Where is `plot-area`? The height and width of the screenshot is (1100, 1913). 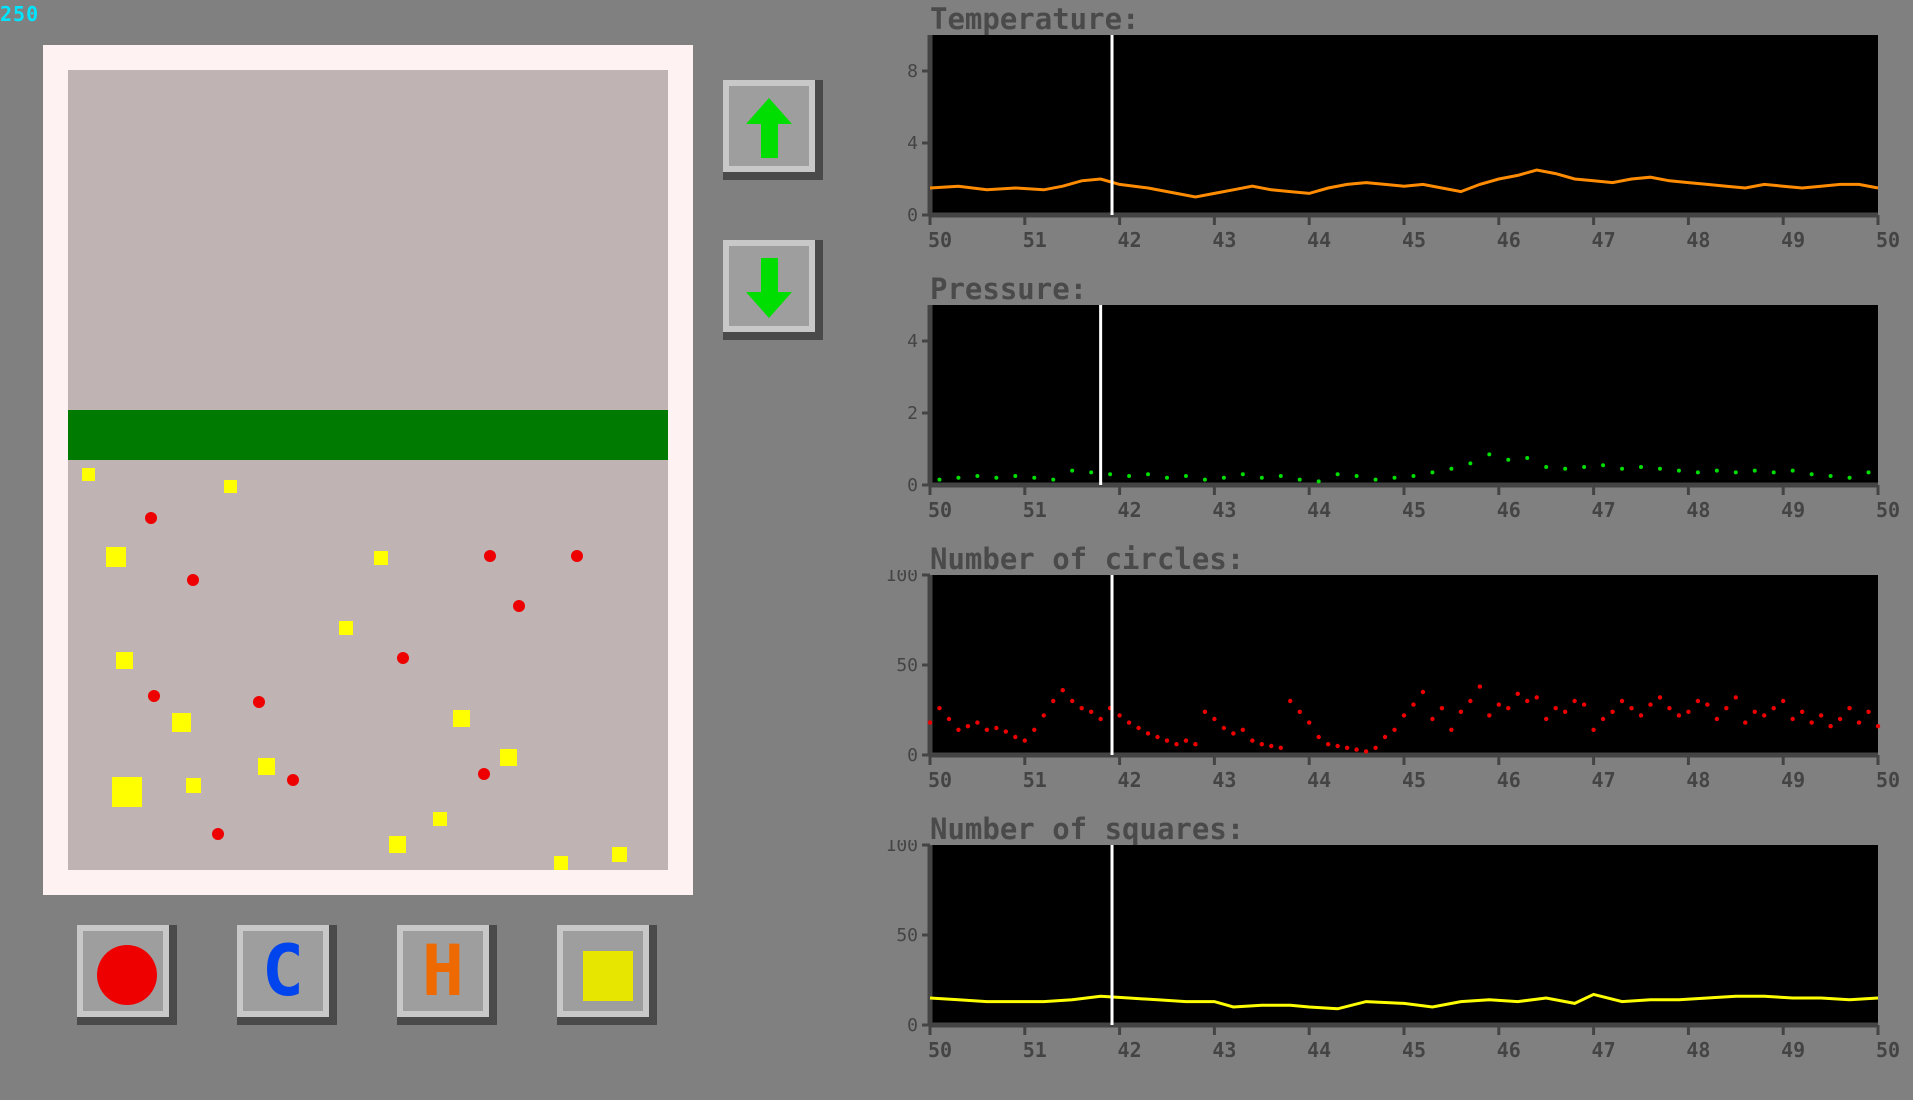 plot-area is located at coordinates (1404, 935).